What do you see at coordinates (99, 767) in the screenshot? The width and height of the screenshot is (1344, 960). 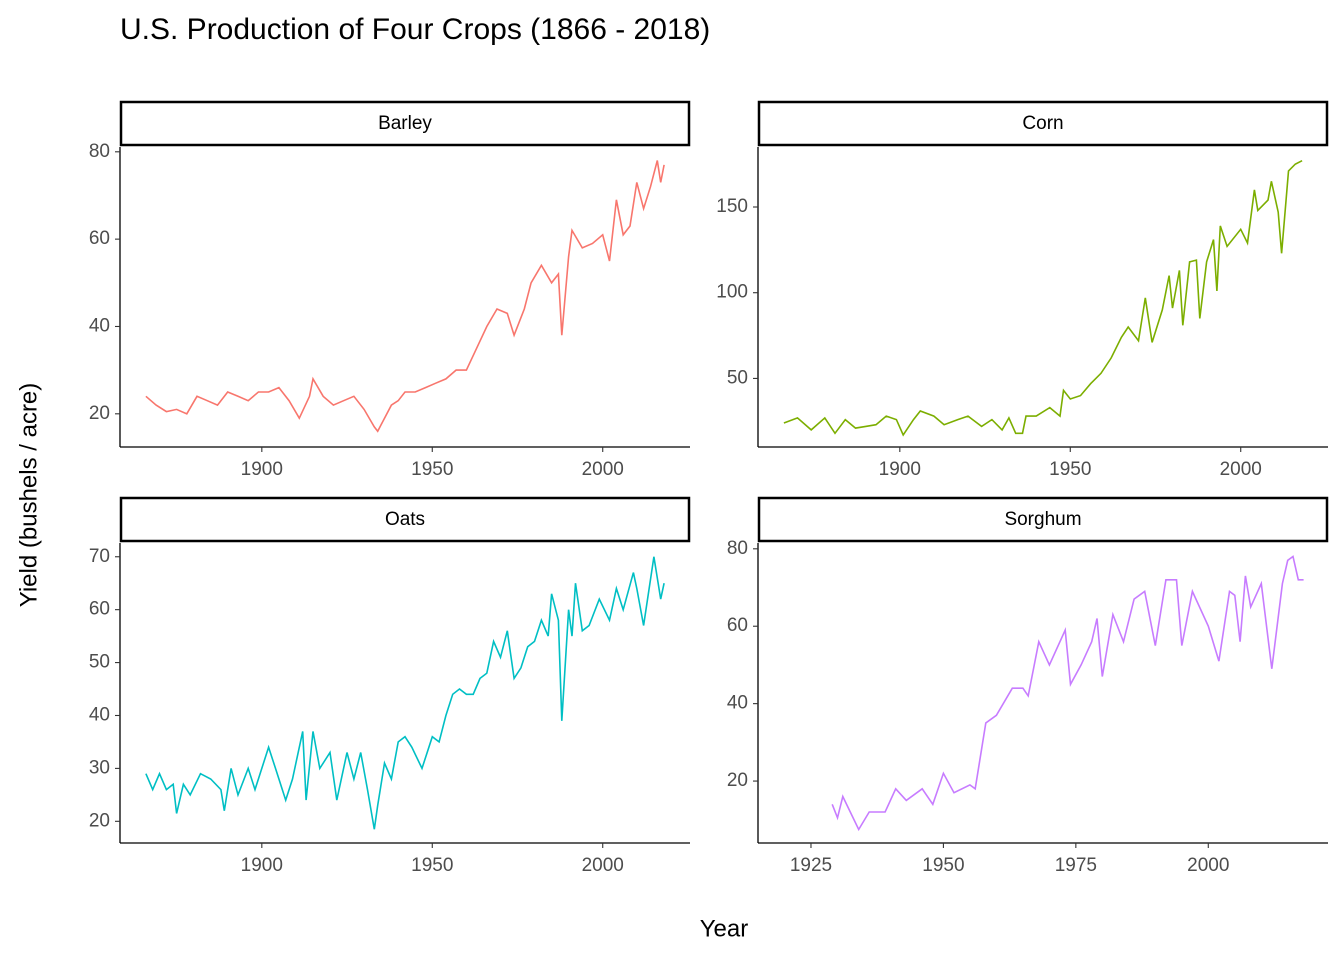 I see `y-tick-label: 30` at bounding box center [99, 767].